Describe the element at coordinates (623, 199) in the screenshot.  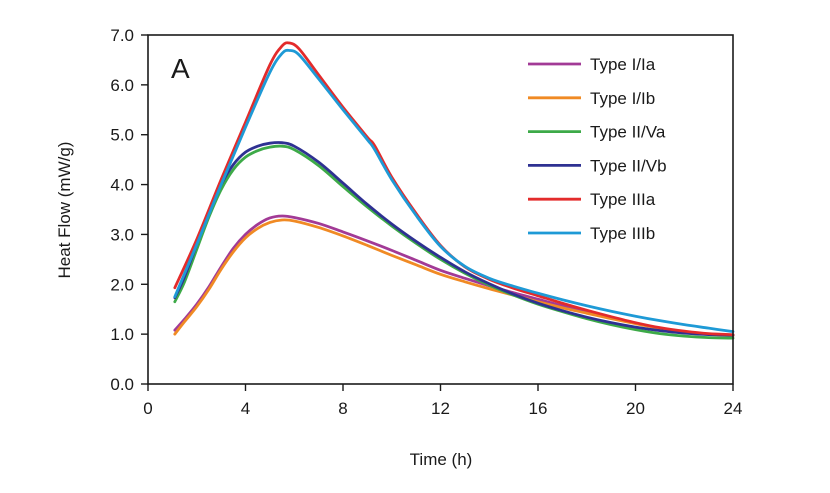
I see `legend-label-type-iiia: Type IIIa` at that location.